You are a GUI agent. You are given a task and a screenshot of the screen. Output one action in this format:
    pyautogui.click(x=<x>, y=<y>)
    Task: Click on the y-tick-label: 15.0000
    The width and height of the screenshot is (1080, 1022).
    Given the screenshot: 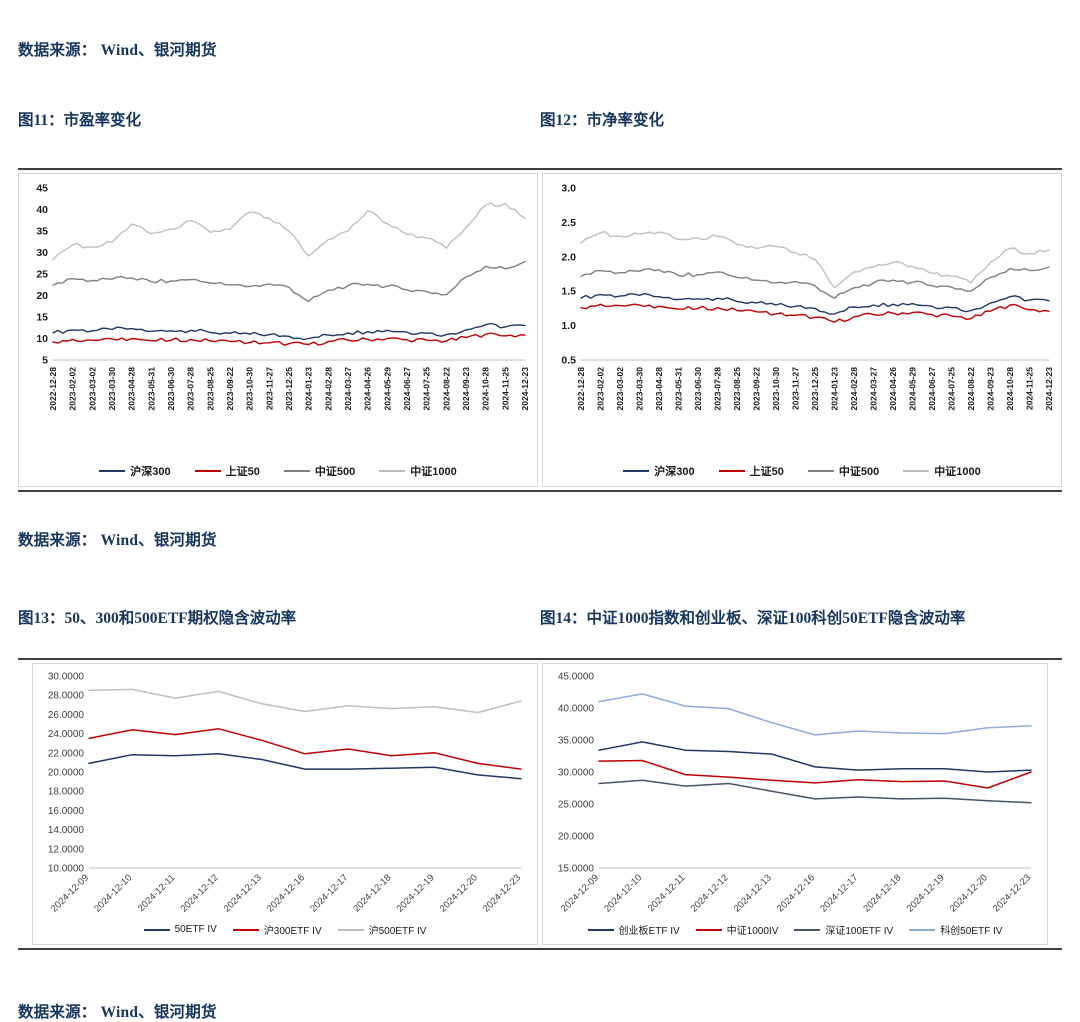 What is the action you would take?
    pyautogui.click(x=576, y=868)
    